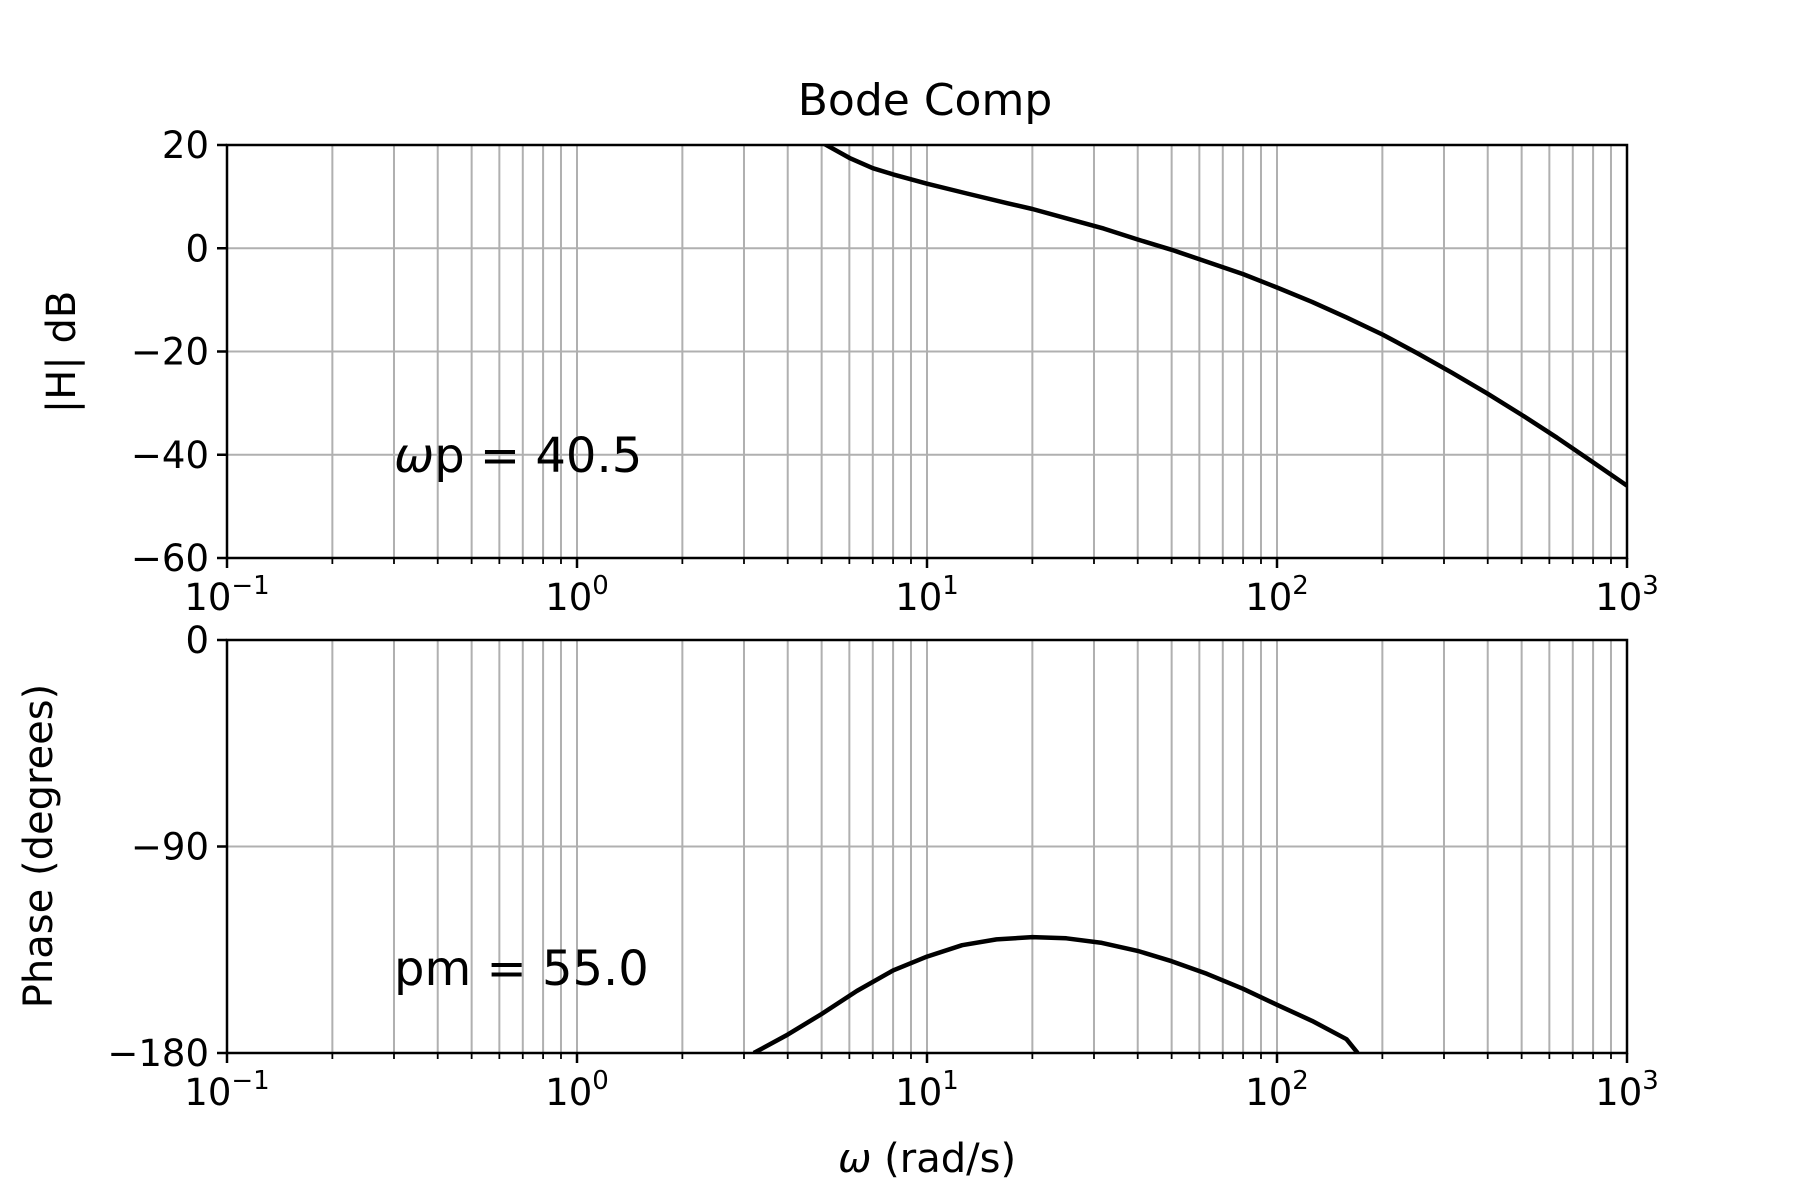 The image size is (1800, 1200). Describe the element at coordinates (521, 969) in the screenshot. I see `phase-margin-annotation: pm = 55.0` at that location.